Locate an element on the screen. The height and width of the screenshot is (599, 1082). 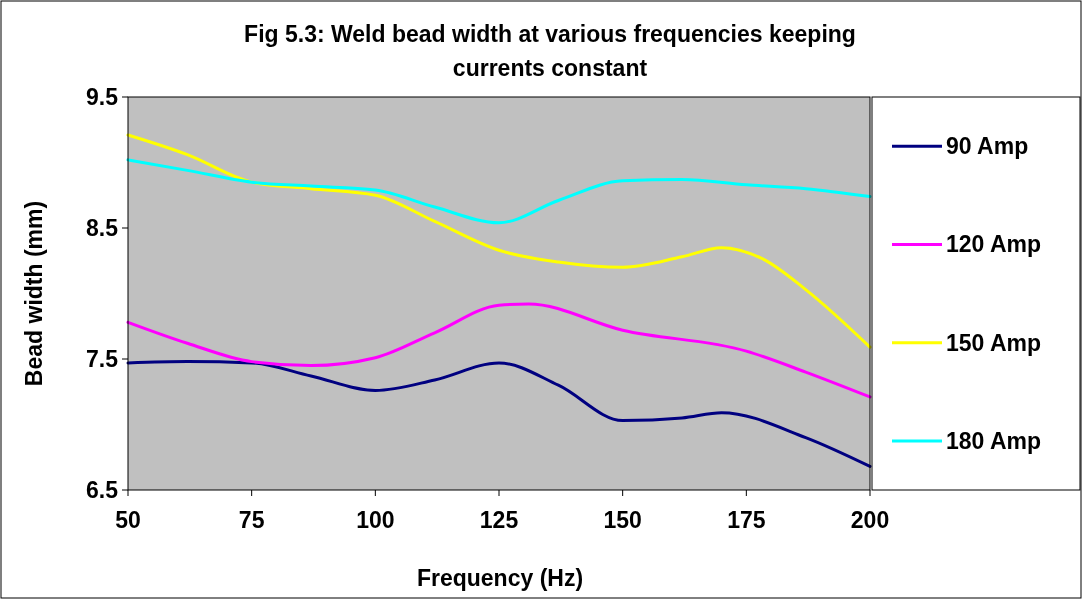
x-tick-label: 200 is located at coordinates (870, 520).